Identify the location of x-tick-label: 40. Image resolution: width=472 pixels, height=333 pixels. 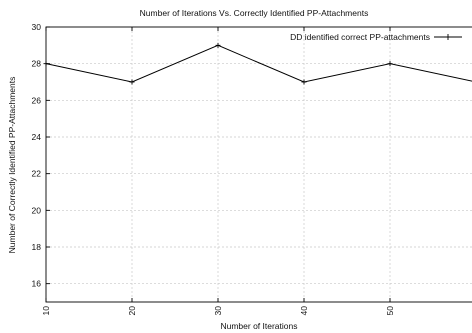
(304, 311).